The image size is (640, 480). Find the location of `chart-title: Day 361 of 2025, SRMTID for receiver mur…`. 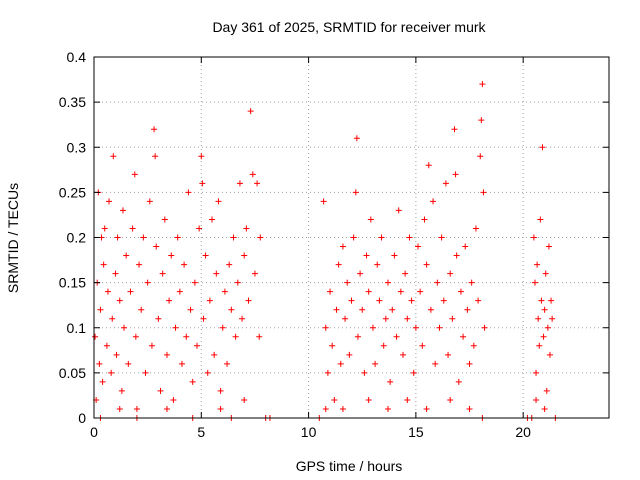

chart-title: Day 361 of 2025, SRMTID for receiver mur… is located at coordinates (349, 27).